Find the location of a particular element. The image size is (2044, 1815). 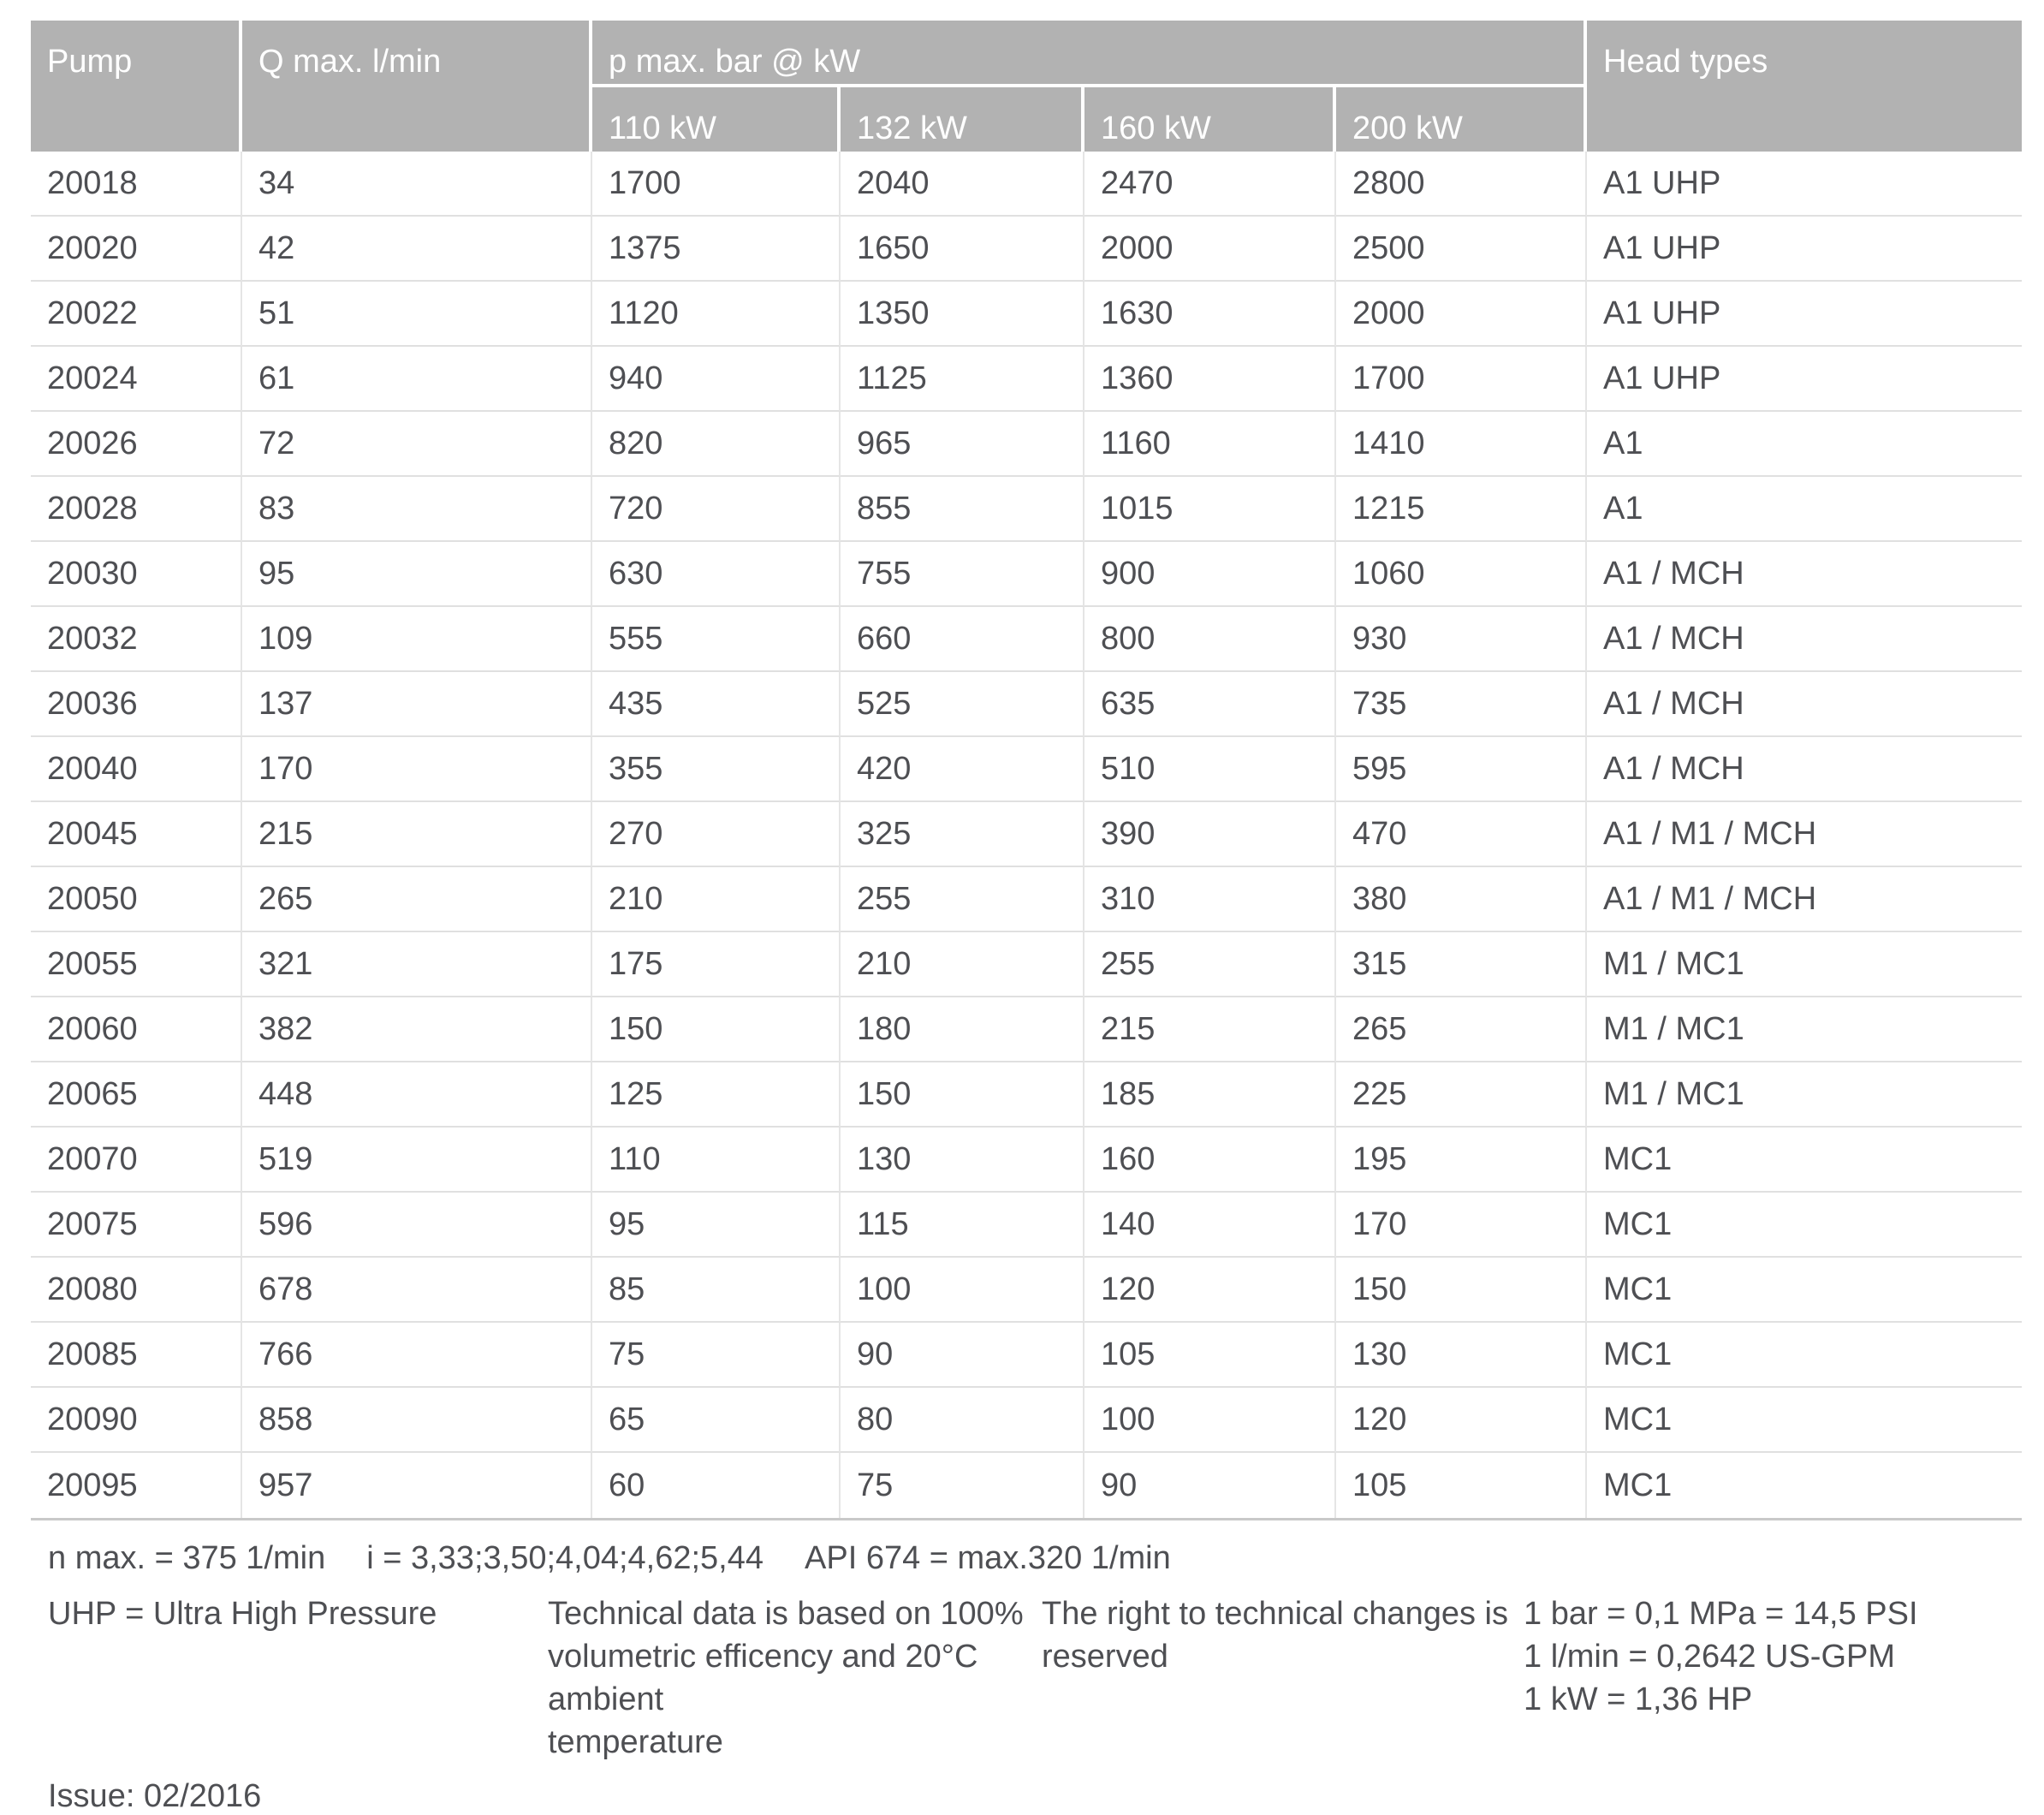

kw-200-cell: 105 is located at coordinates (1462, 1485).